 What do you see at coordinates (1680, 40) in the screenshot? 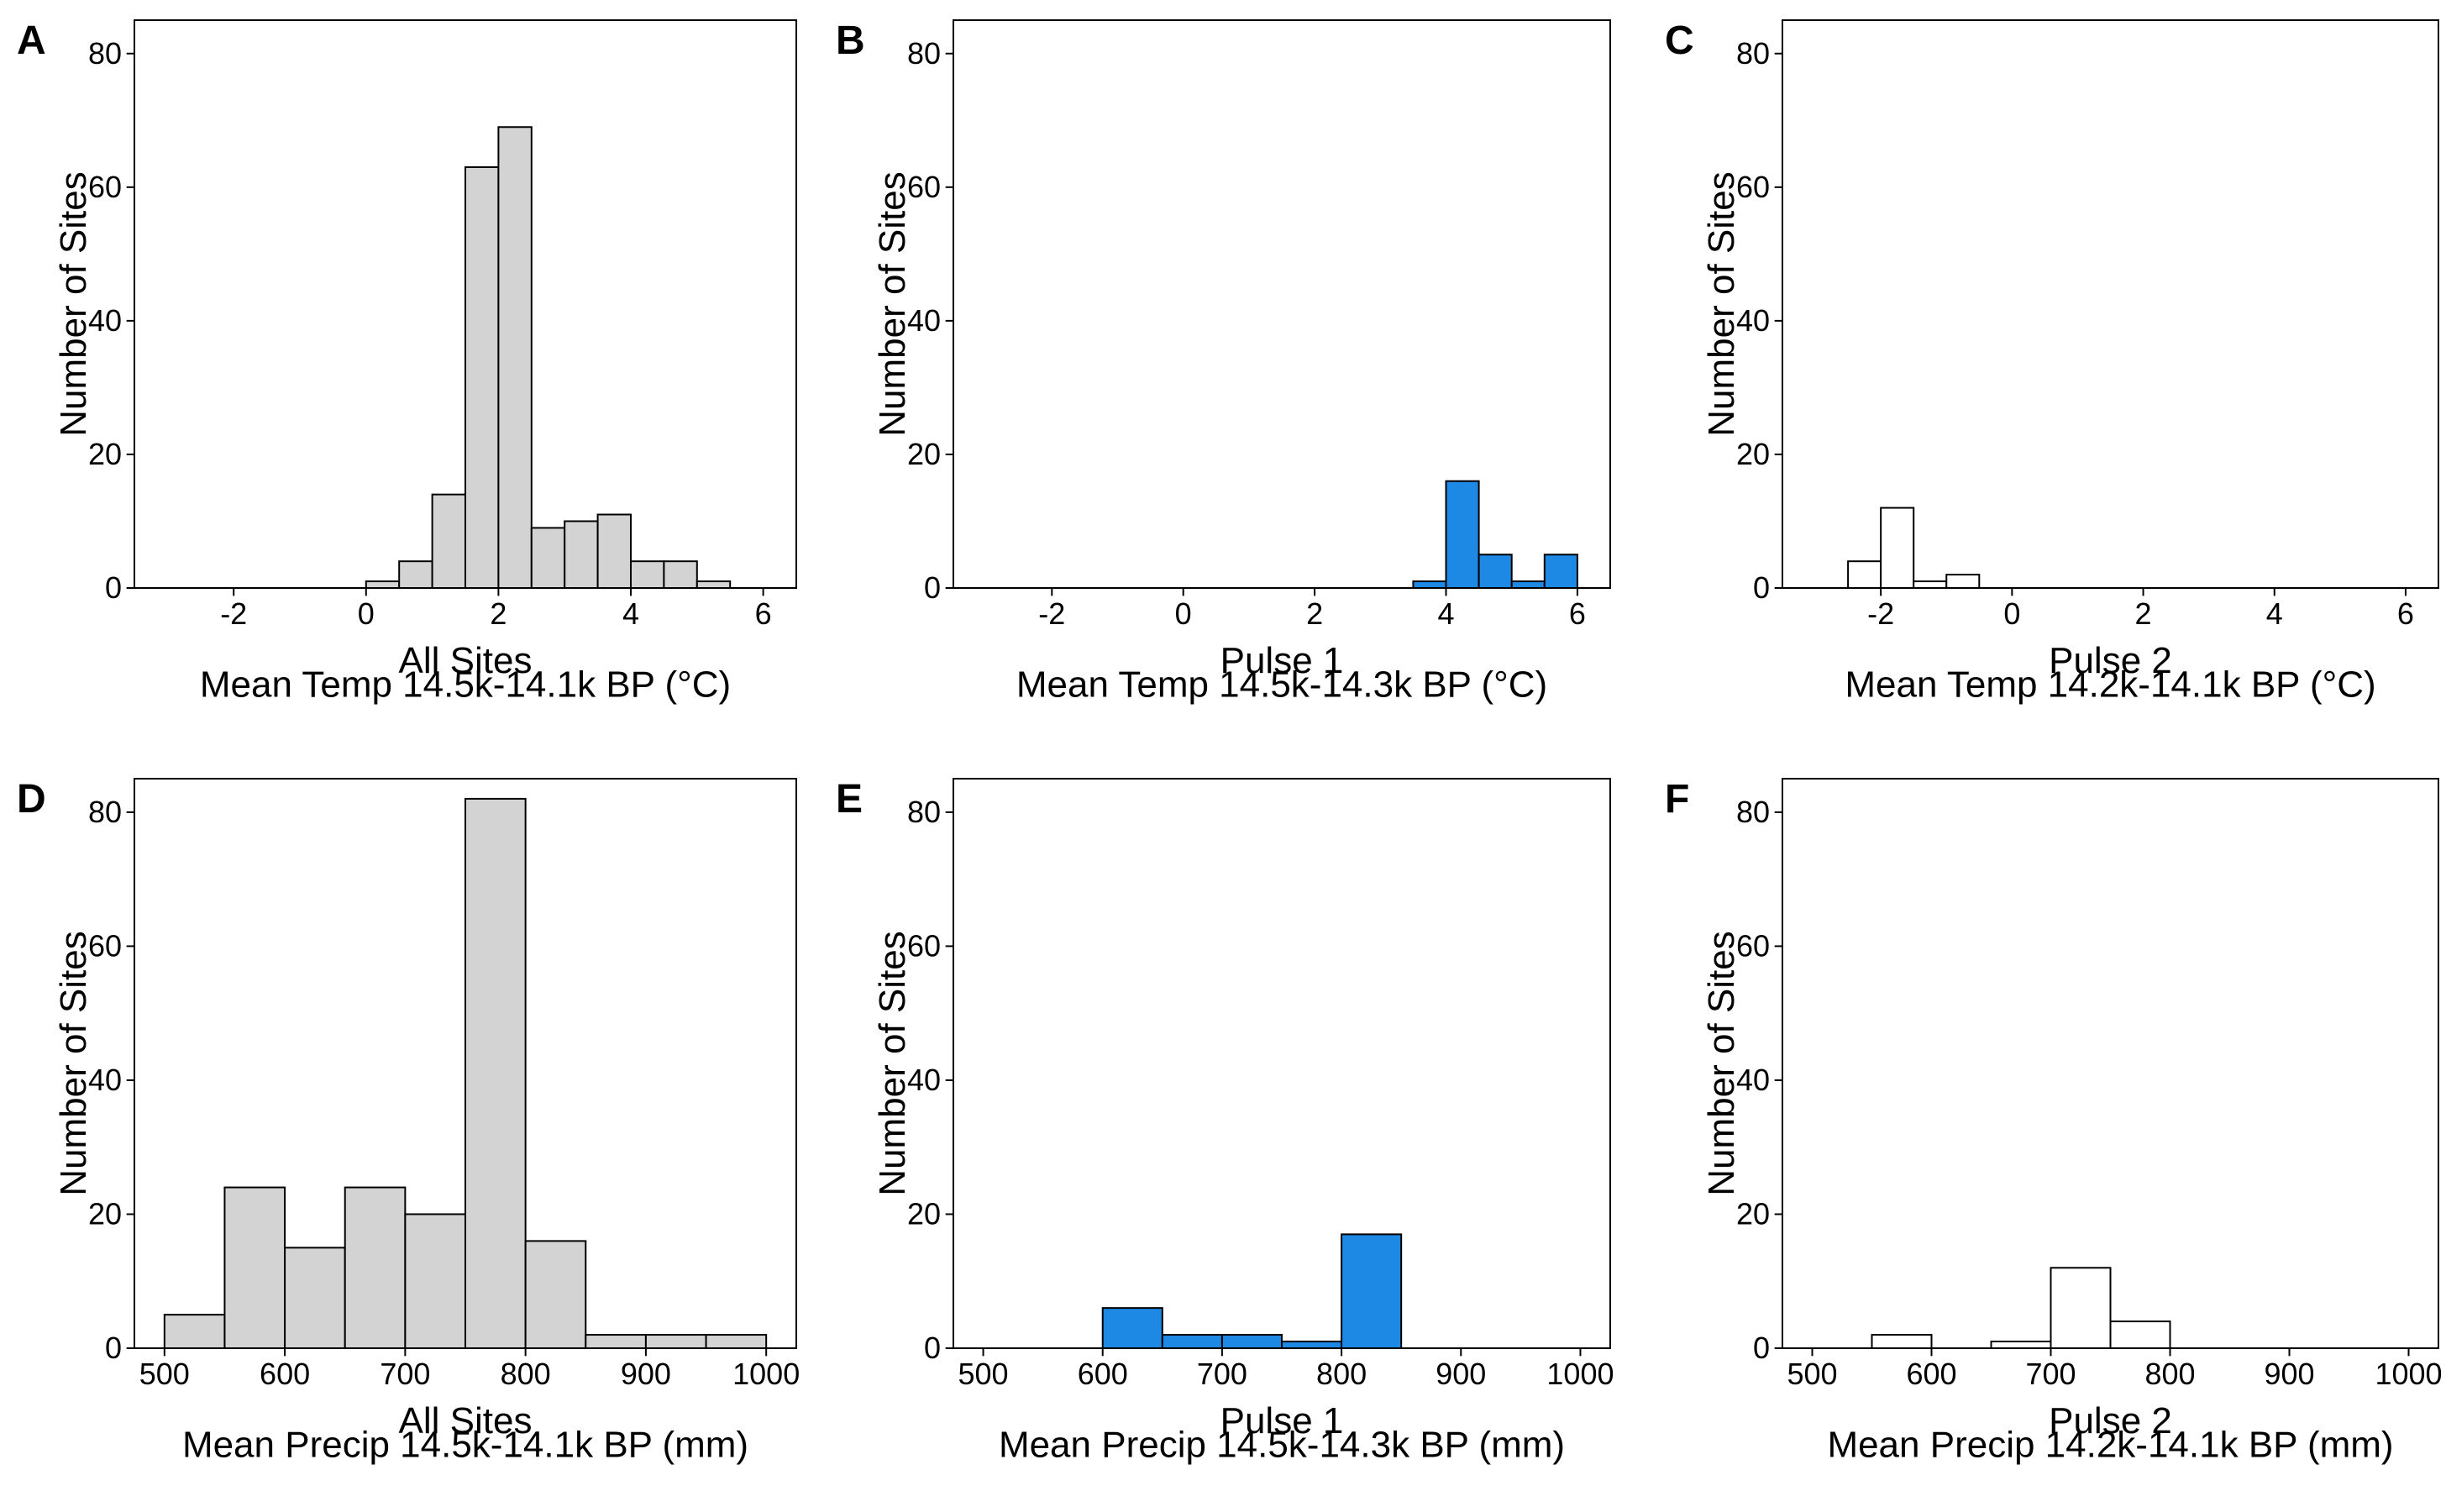
I see `panel-letter: C` at bounding box center [1680, 40].